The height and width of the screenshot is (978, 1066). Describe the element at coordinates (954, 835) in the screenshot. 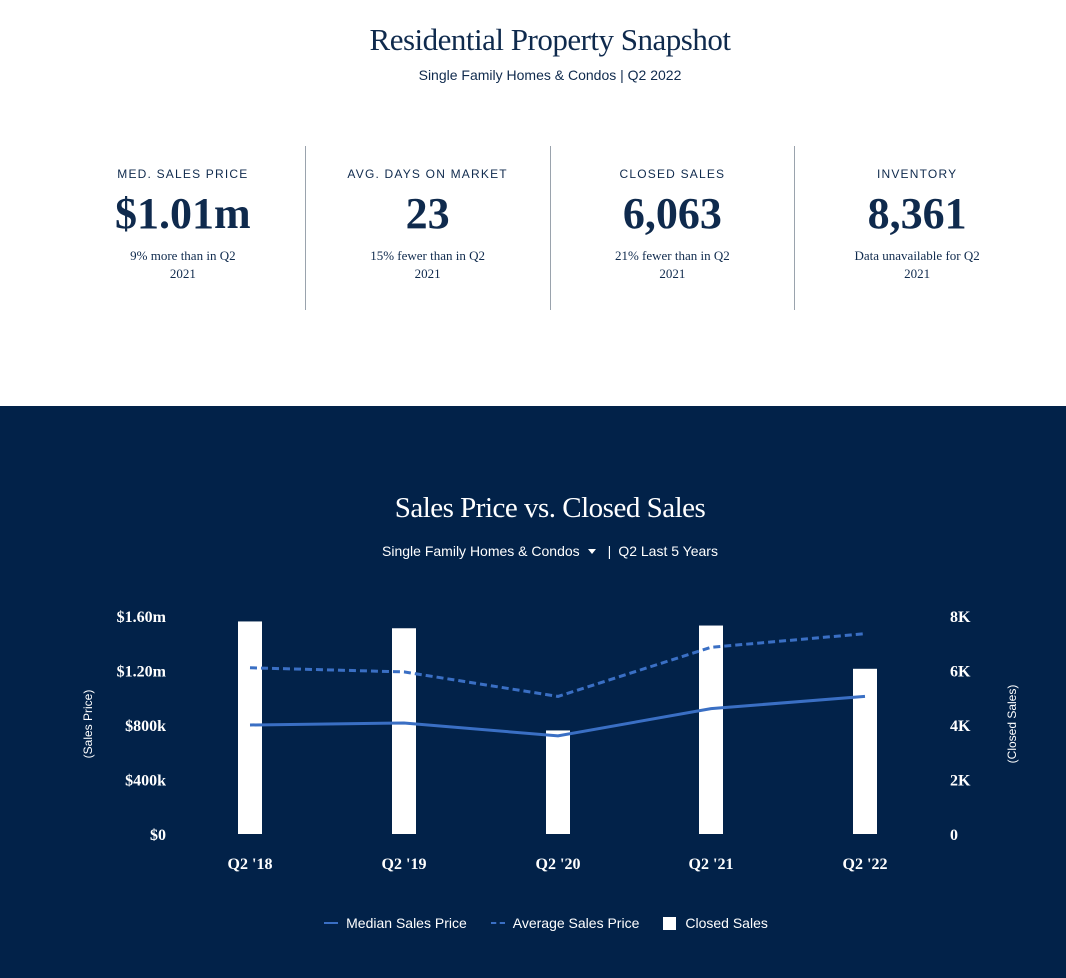

I see `y2-tick-label: 0` at that location.